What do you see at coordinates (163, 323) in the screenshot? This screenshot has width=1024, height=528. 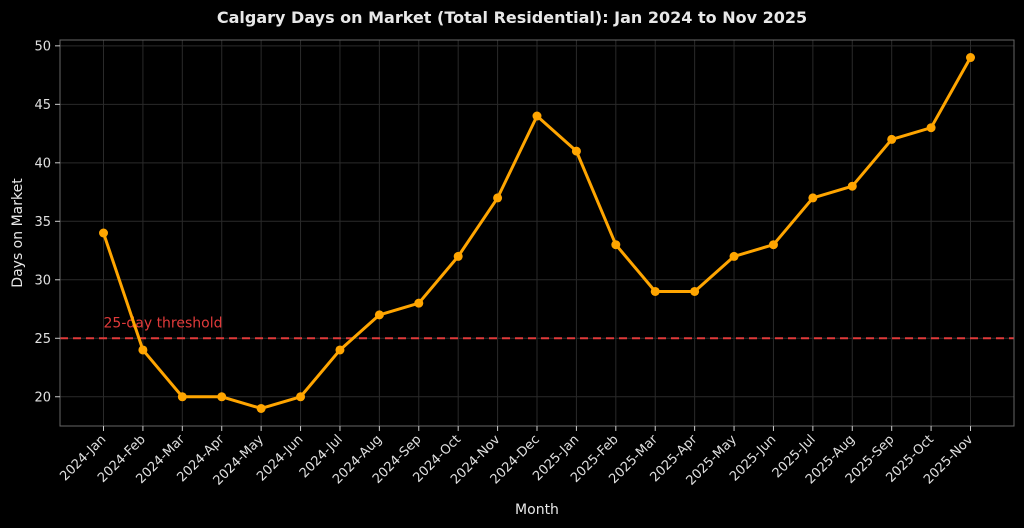 I see `threshold-label: 25-day threshold` at bounding box center [163, 323].